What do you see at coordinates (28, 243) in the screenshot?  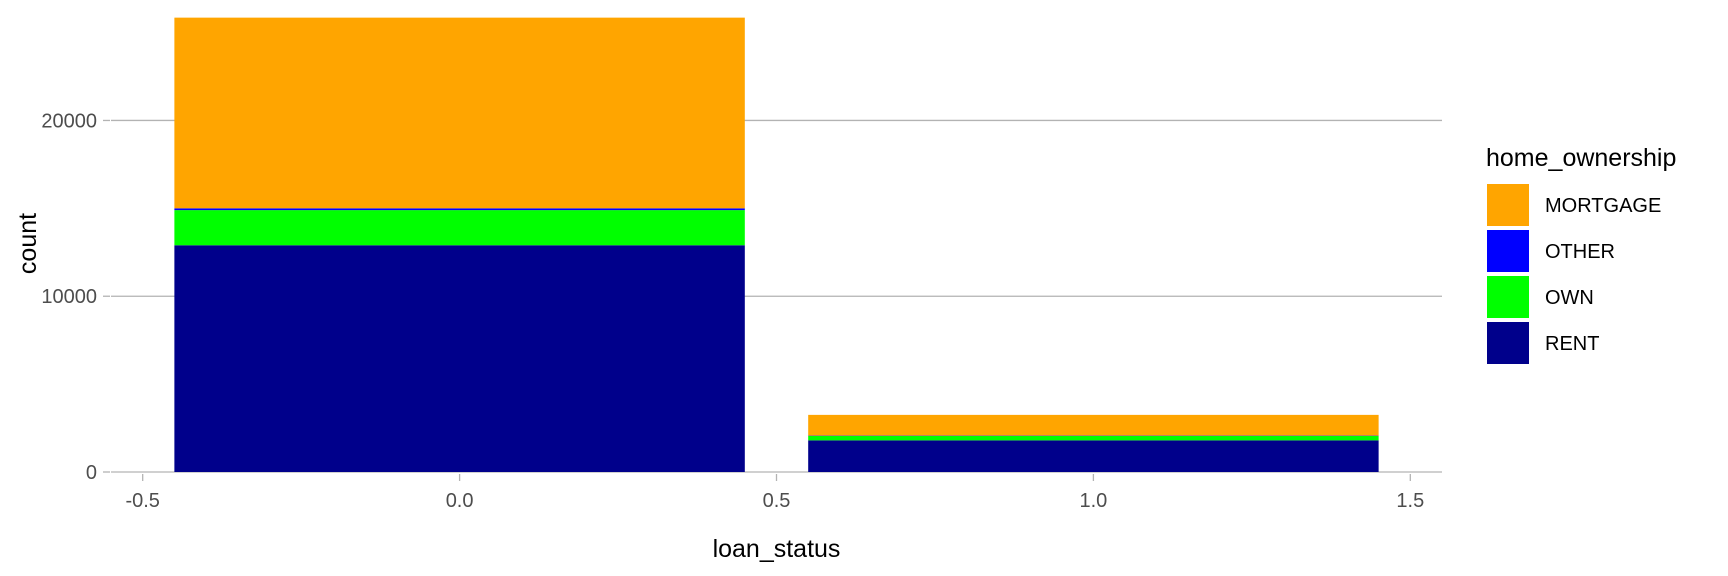 I see `y-axis-title: count` at bounding box center [28, 243].